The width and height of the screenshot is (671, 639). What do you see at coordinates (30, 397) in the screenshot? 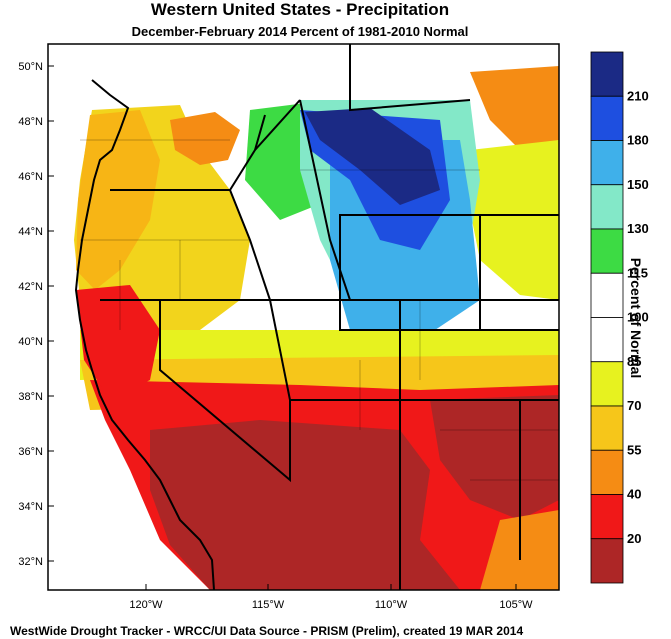
I see `latitude-label: 38°N` at bounding box center [30, 397].